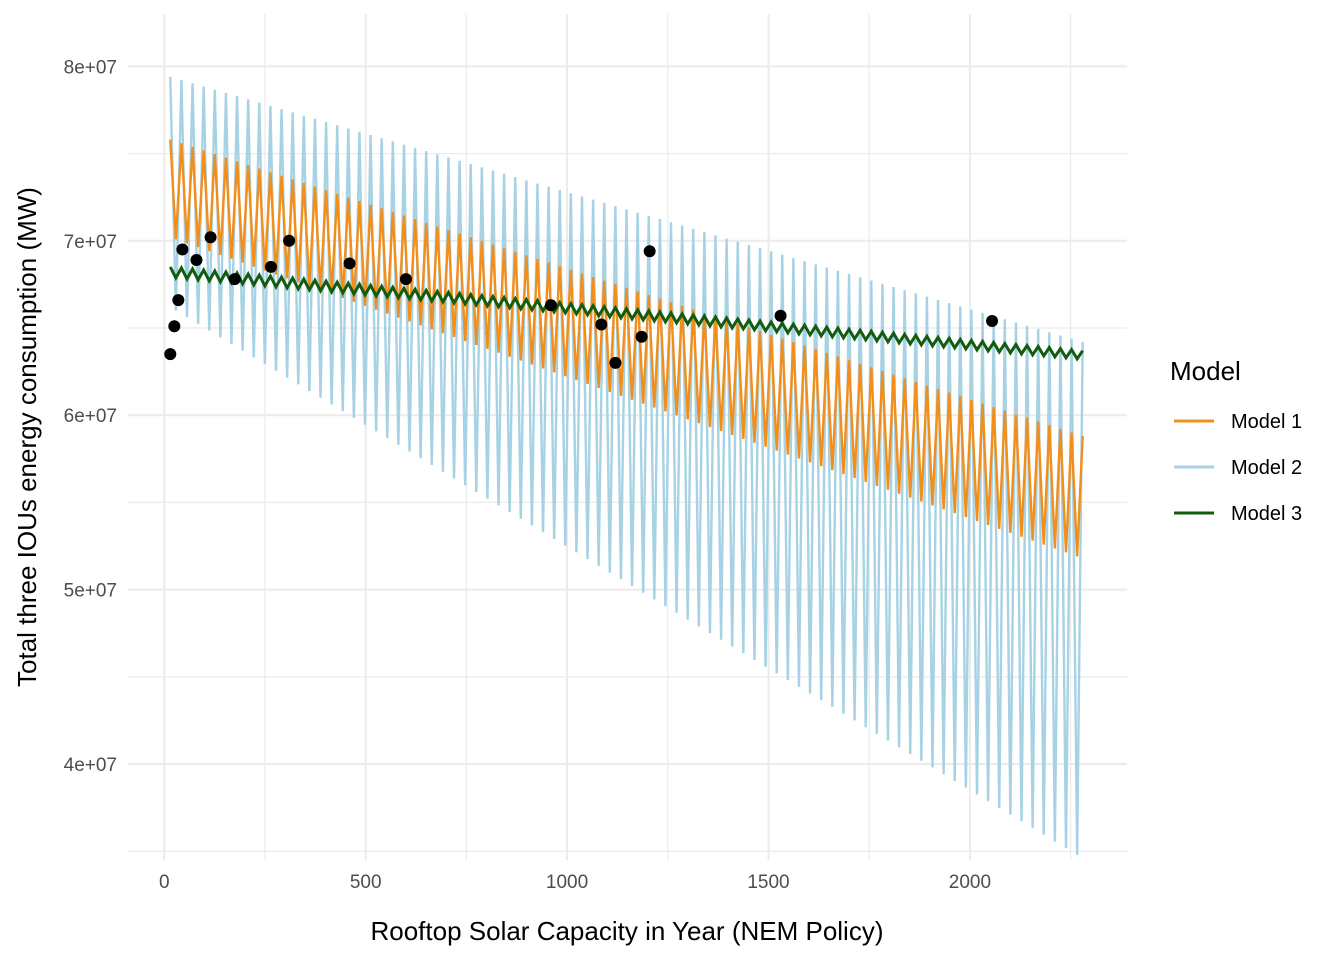  Describe the element at coordinates (90, 765) in the screenshot. I see `y-tick-label: 4e+07` at that location.